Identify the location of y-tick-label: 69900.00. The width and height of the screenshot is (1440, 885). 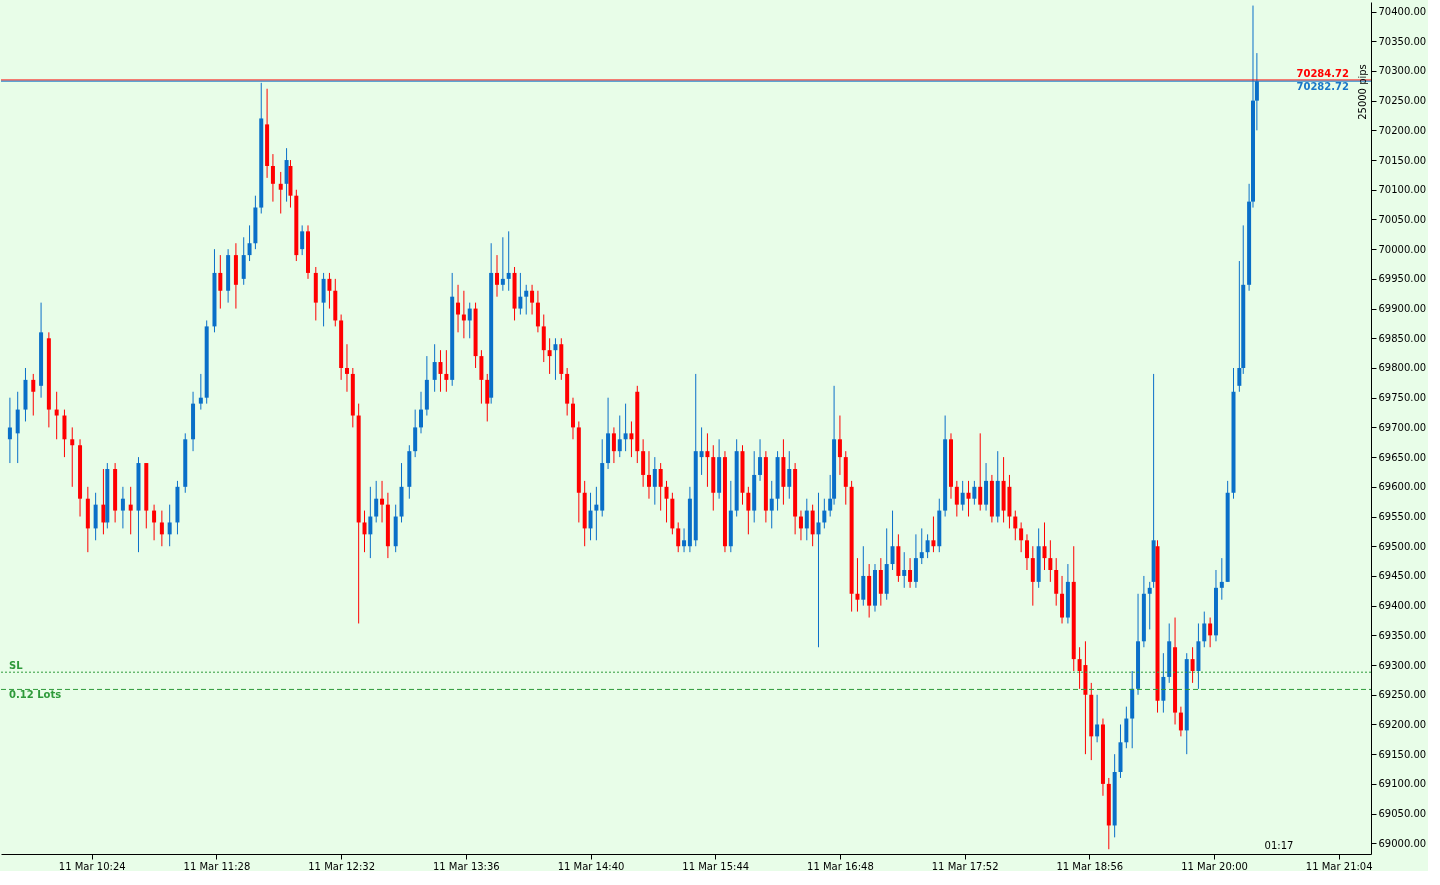
(1402, 309).